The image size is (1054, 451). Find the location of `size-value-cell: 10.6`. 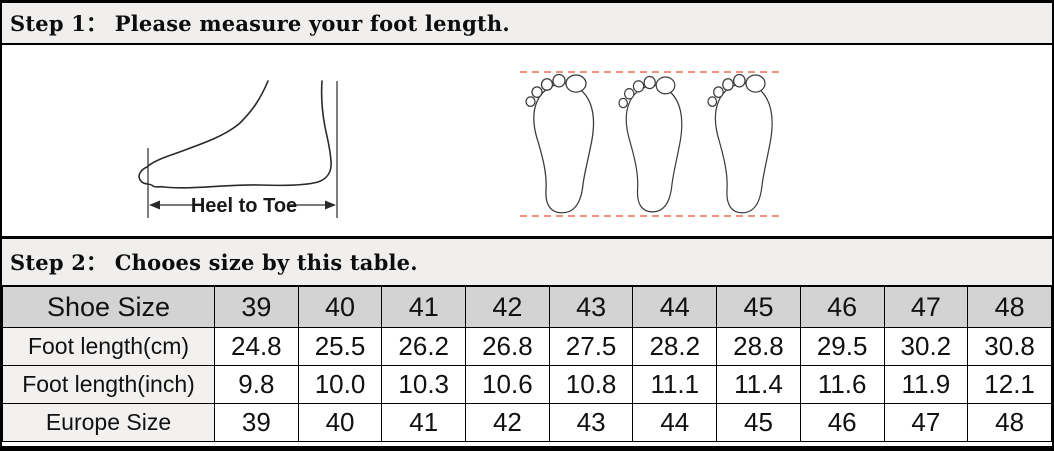

size-value-cell: 10.6 is located at coordinates (507, 384).